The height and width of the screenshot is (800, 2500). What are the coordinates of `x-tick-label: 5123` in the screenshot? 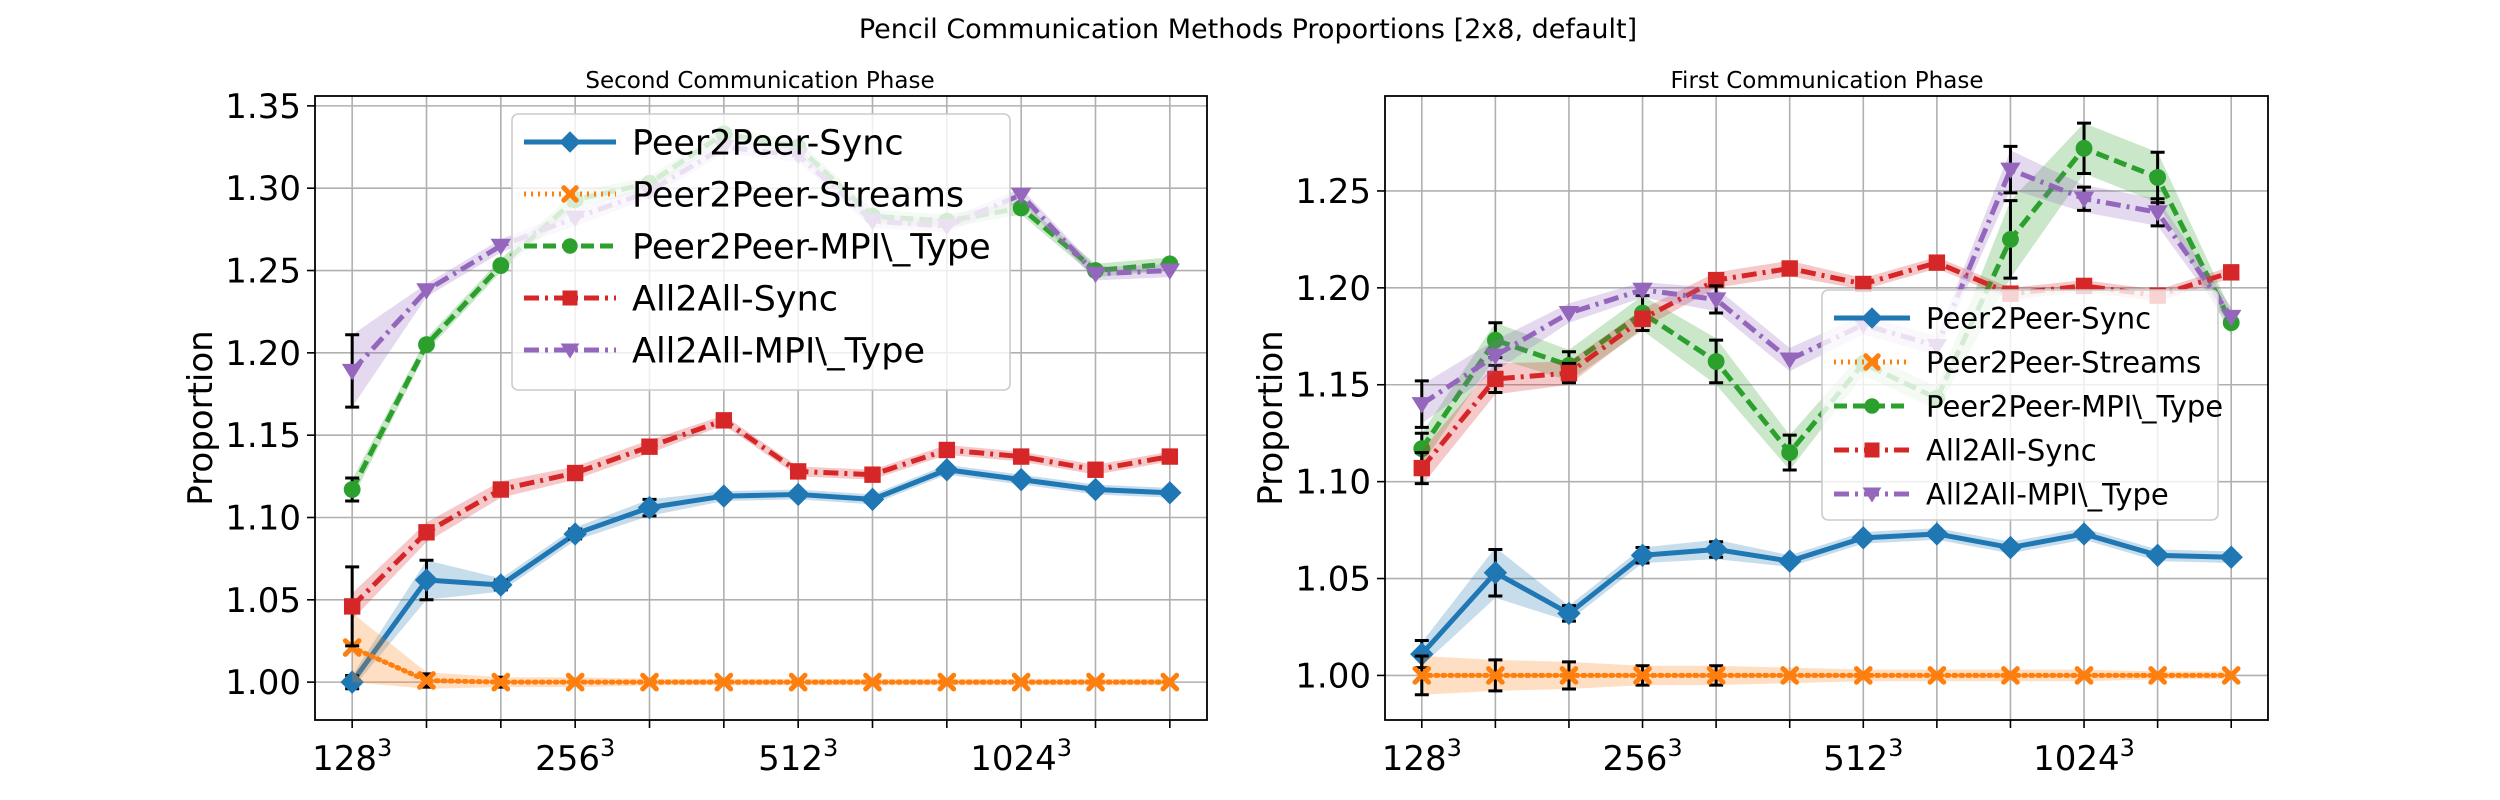 It's located at (1863, 756).